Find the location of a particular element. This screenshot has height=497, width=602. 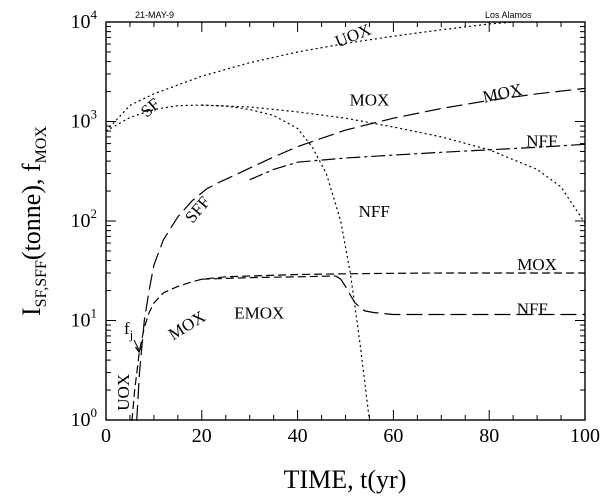

y-tick-label: 10⁴ is located at coordinates (84, 20).